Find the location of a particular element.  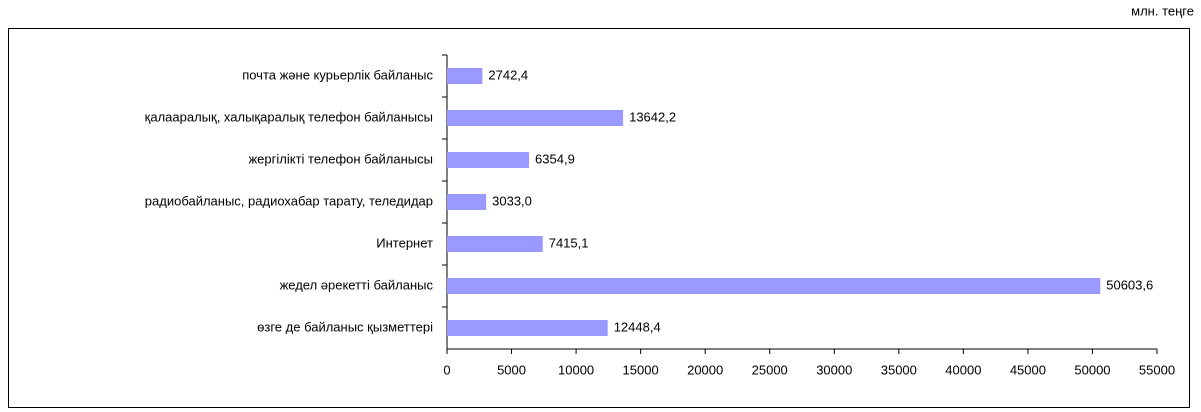

value-label: 6354,9 is located at coordinates (555, 158).